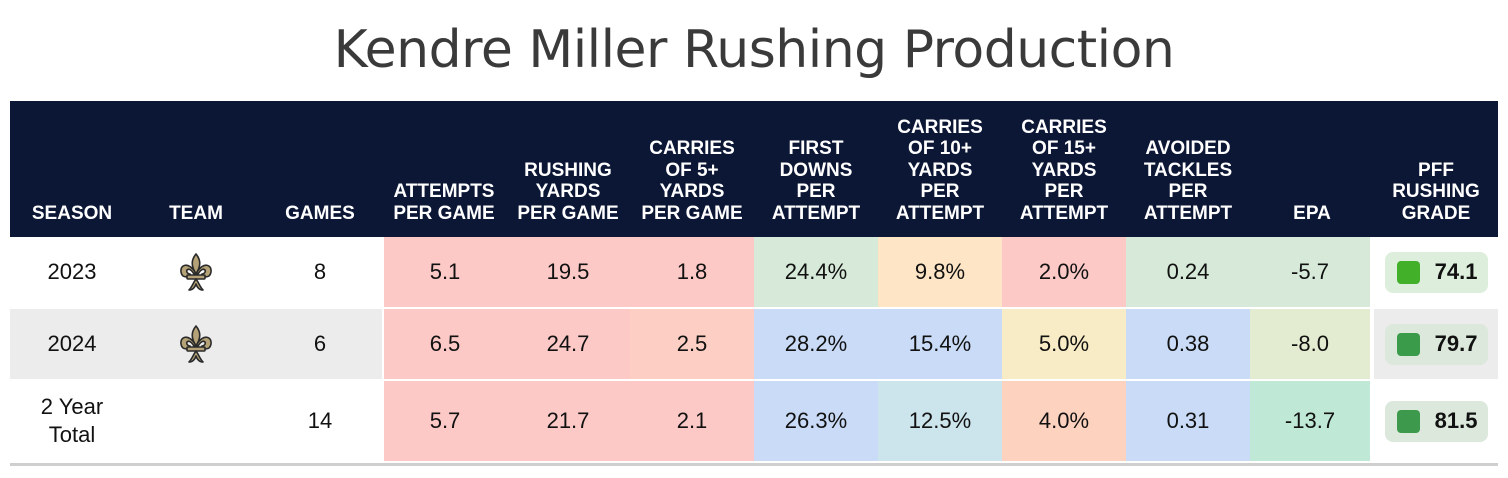 The width and height of the screenshot is (1508, 478). Describe the element at coordinates (940, 344) in the screenshot. I see `cell-carries-10-plus-per-attempt: 15.4%` at that location.